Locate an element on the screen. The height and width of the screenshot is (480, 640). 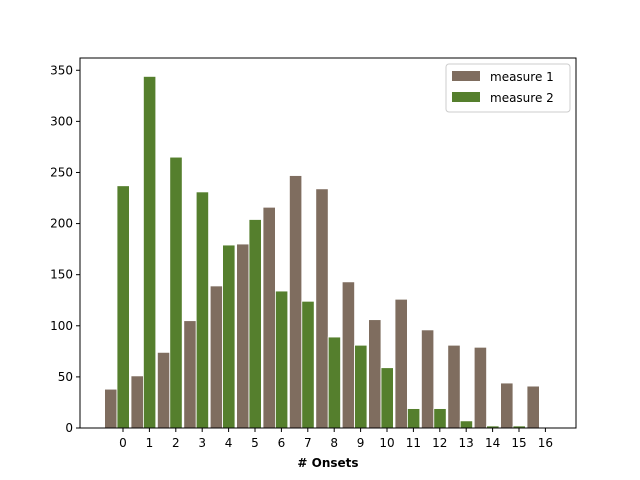
x-tick-label-6: 6 is located at coordinates (282, 443).